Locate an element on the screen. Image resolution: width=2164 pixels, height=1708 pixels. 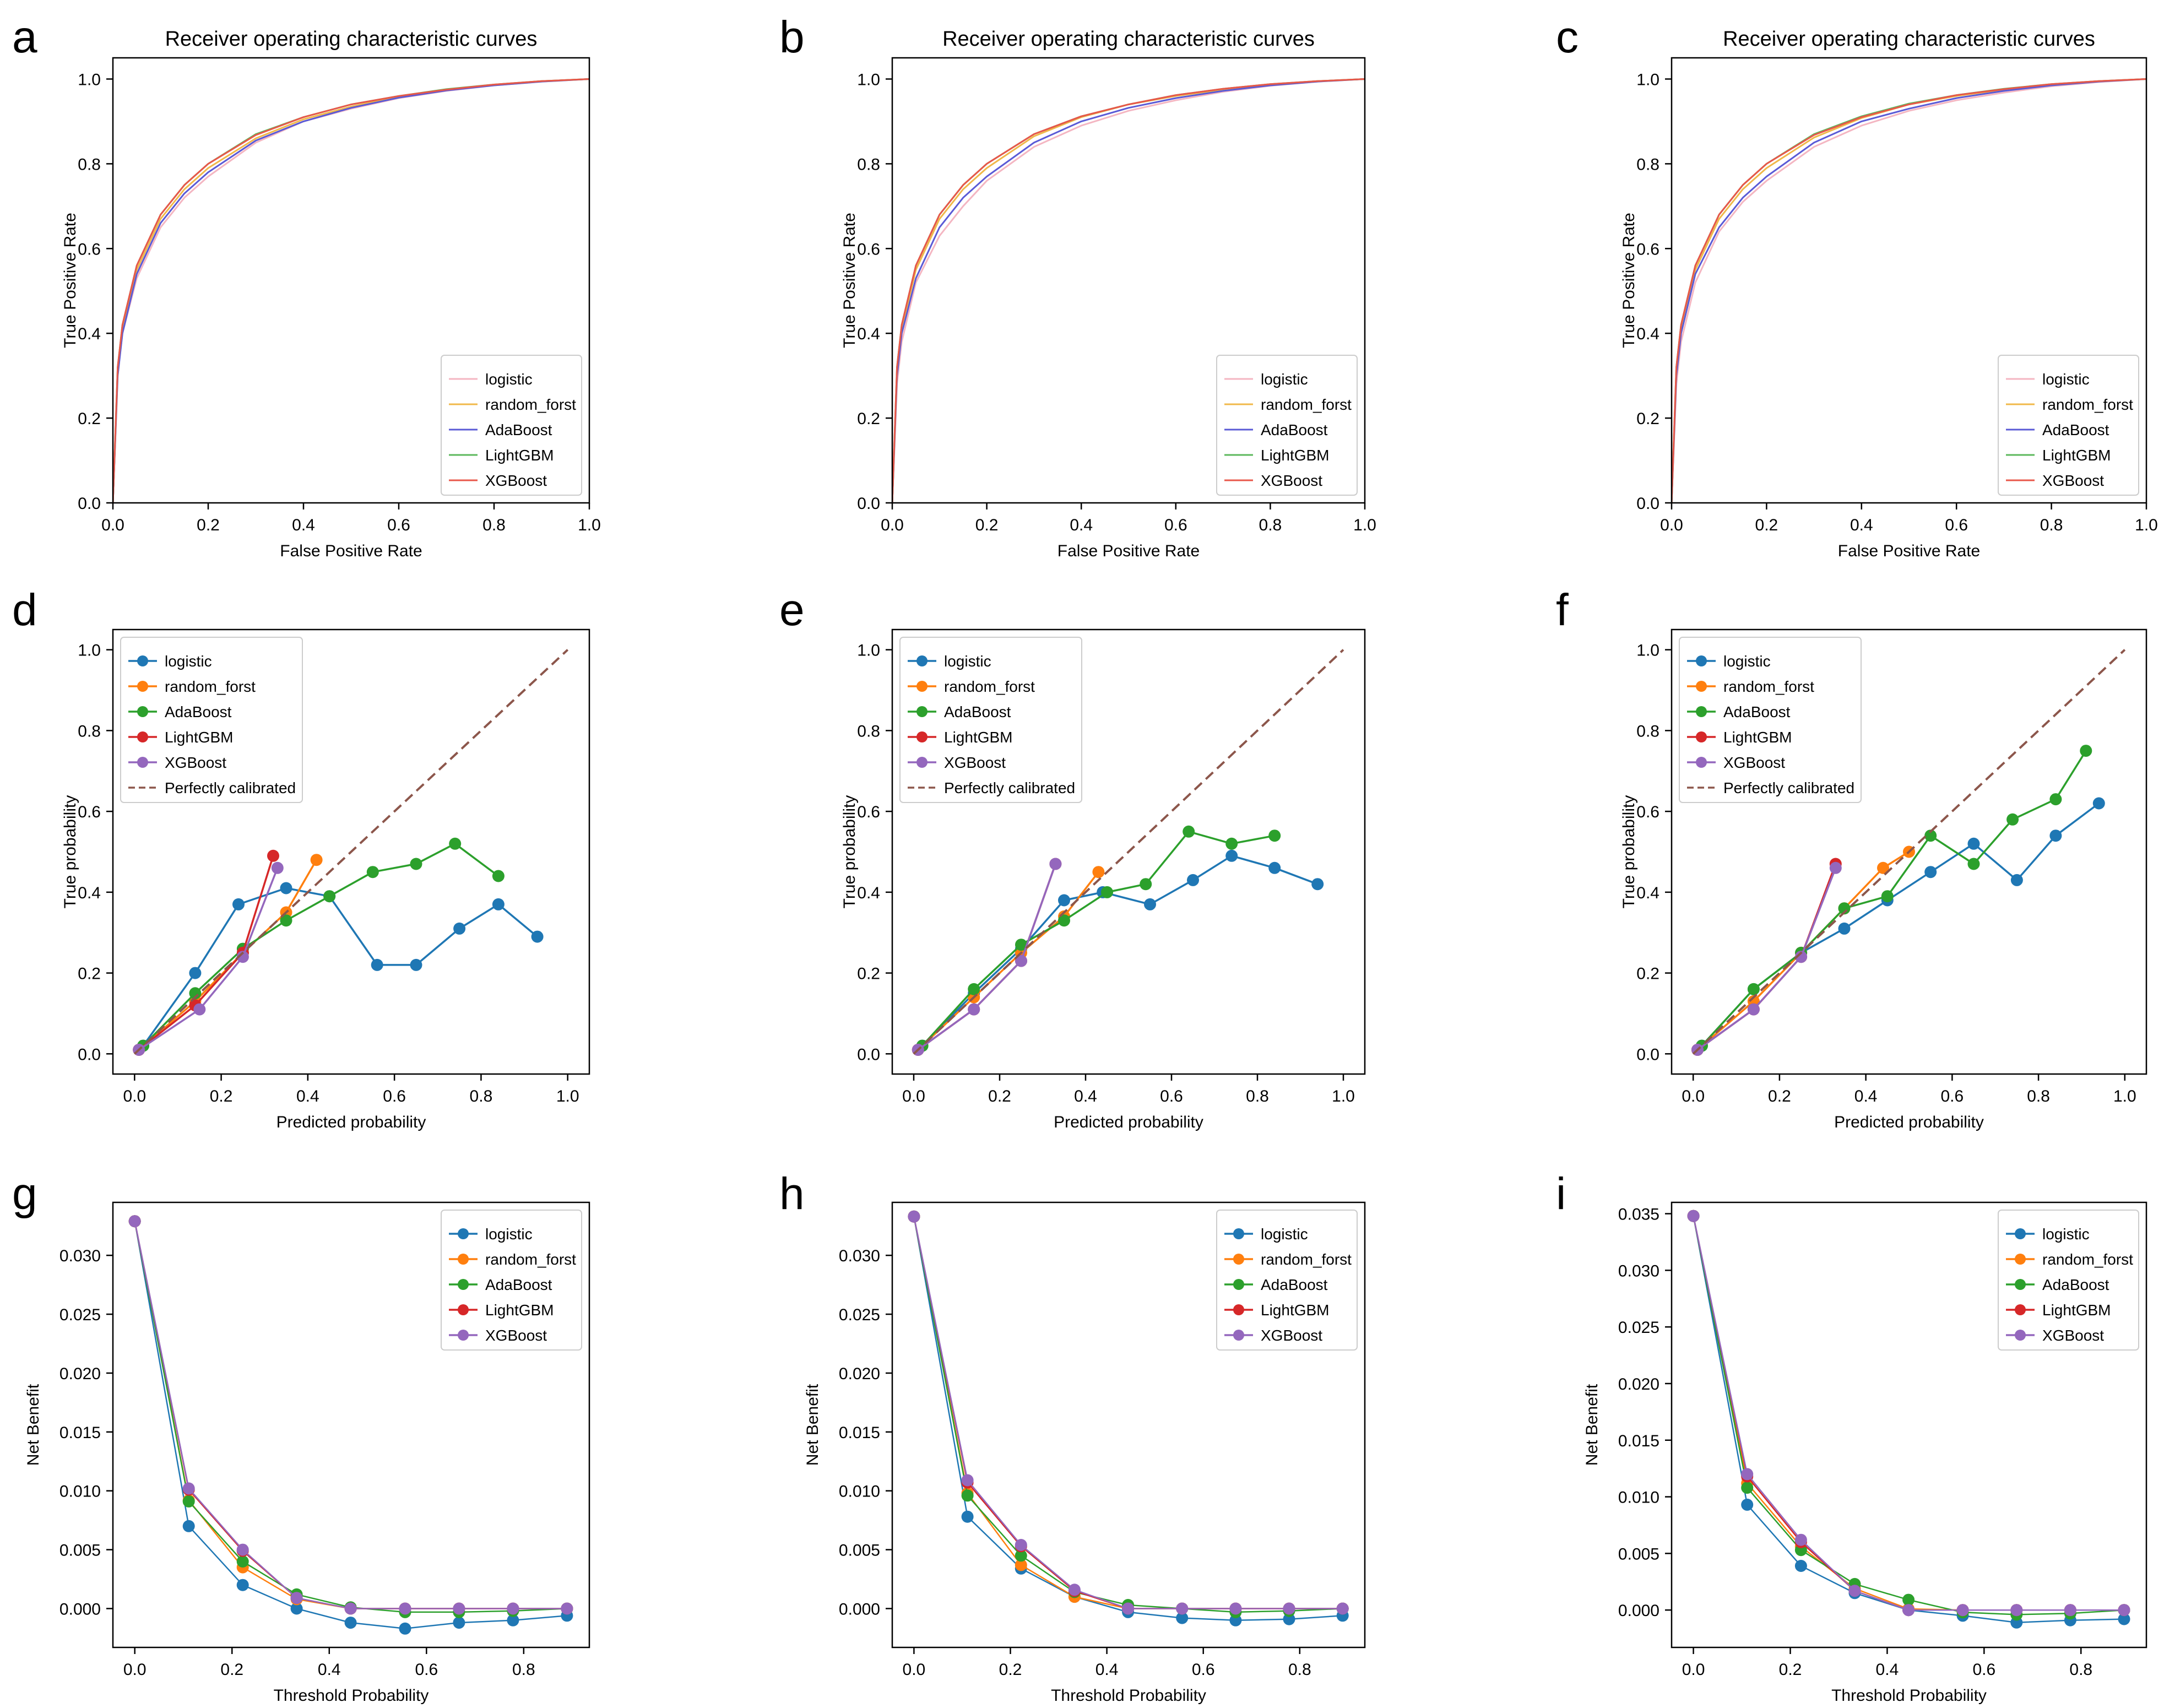
panel-letter: h is located at coordinates (792, 1194).